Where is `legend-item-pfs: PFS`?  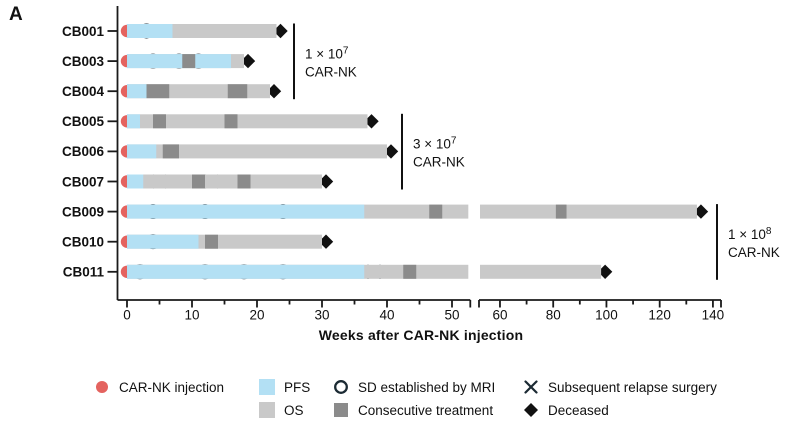 legend-item-pfs: PFS is located at coordinates (284, 387).